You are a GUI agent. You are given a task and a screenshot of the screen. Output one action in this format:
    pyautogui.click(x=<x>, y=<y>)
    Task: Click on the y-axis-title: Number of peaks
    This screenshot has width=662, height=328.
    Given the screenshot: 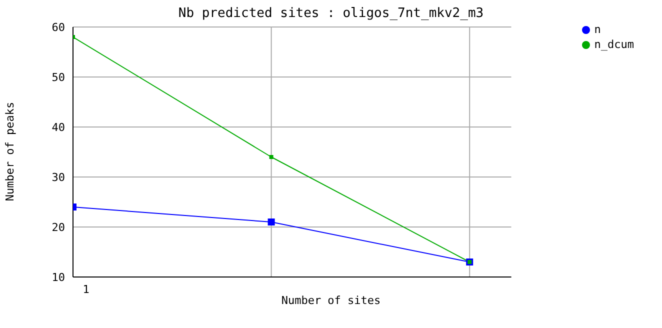 What is the action you would take?
    pyautogui.click(x=10, y=152)
    